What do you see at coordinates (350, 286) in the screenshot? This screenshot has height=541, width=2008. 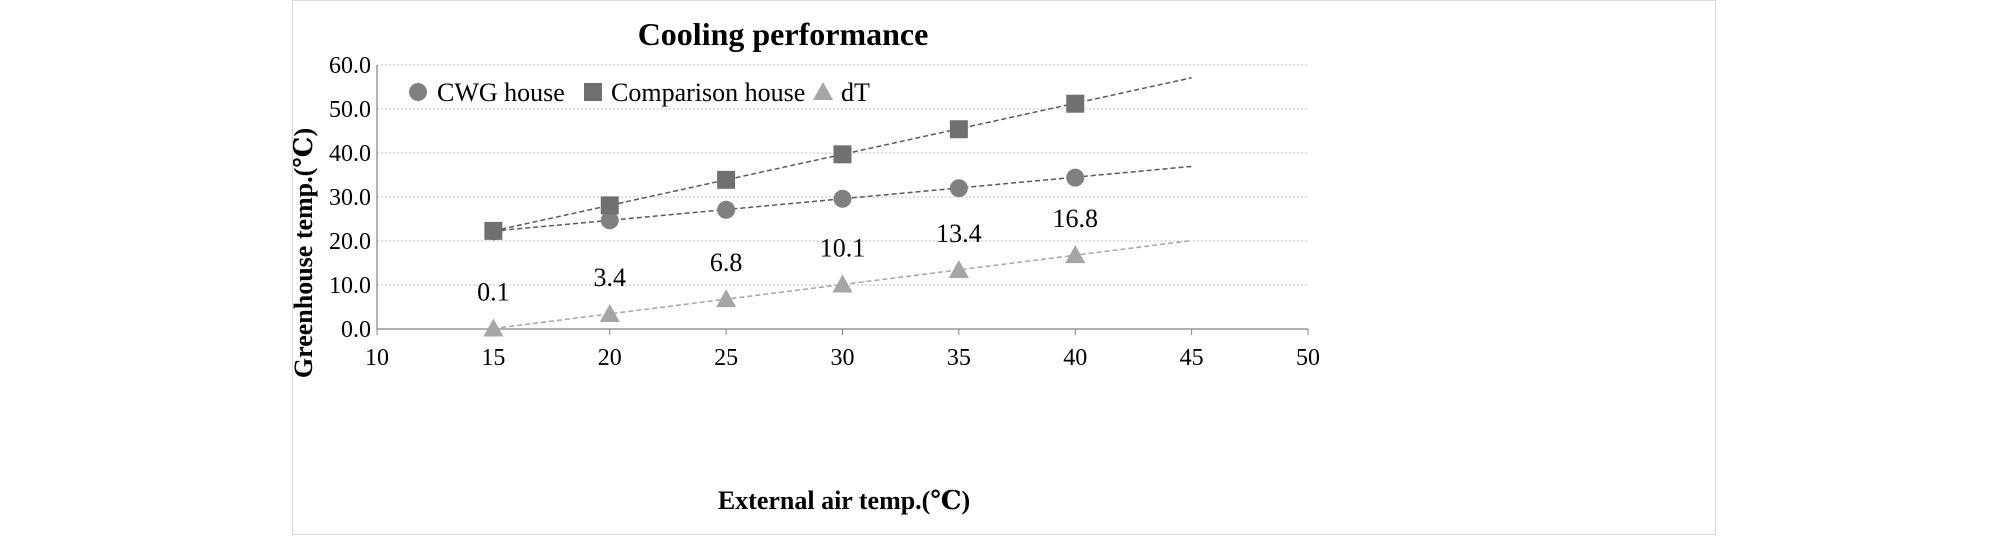 I see `y-tick-label: 10.0` at bounding box center [350, 286].